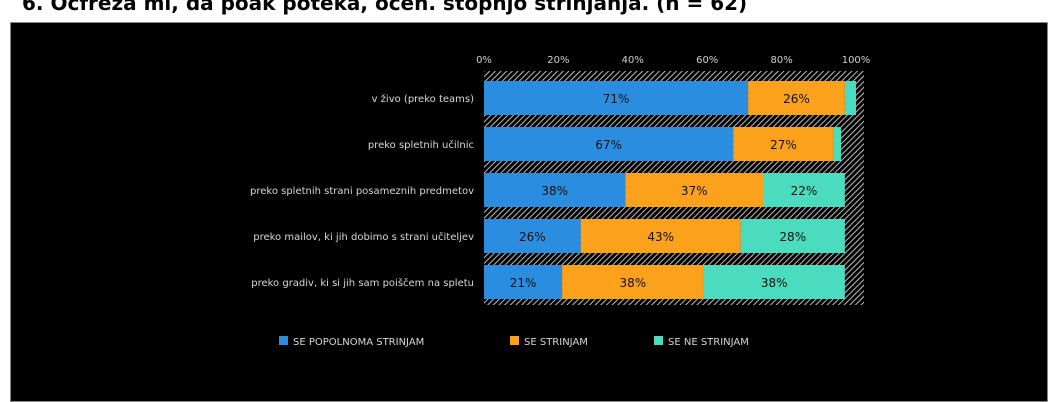 This screenshot has width=1050, height=402. I want to click on tick-label: 20%, so click(558, 60).